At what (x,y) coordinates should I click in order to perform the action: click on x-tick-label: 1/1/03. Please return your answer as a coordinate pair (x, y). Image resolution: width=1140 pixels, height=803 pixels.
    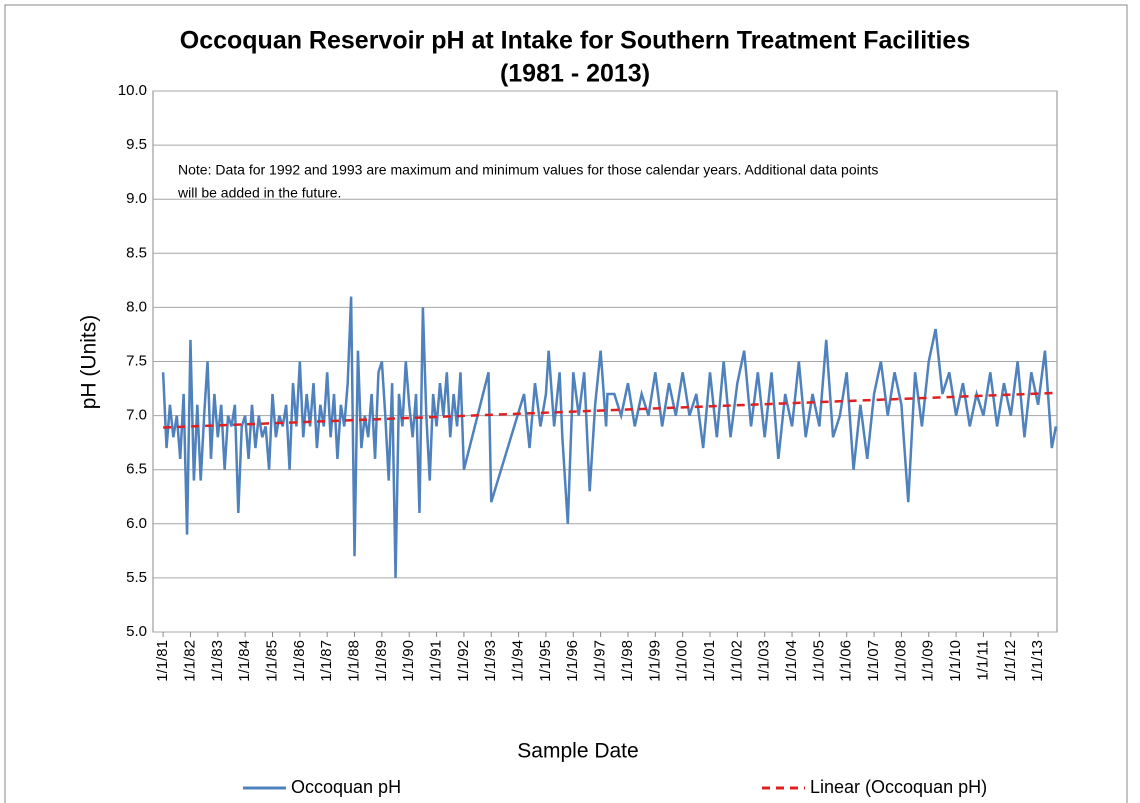
    Looking at the image, I should click on (764, 661).